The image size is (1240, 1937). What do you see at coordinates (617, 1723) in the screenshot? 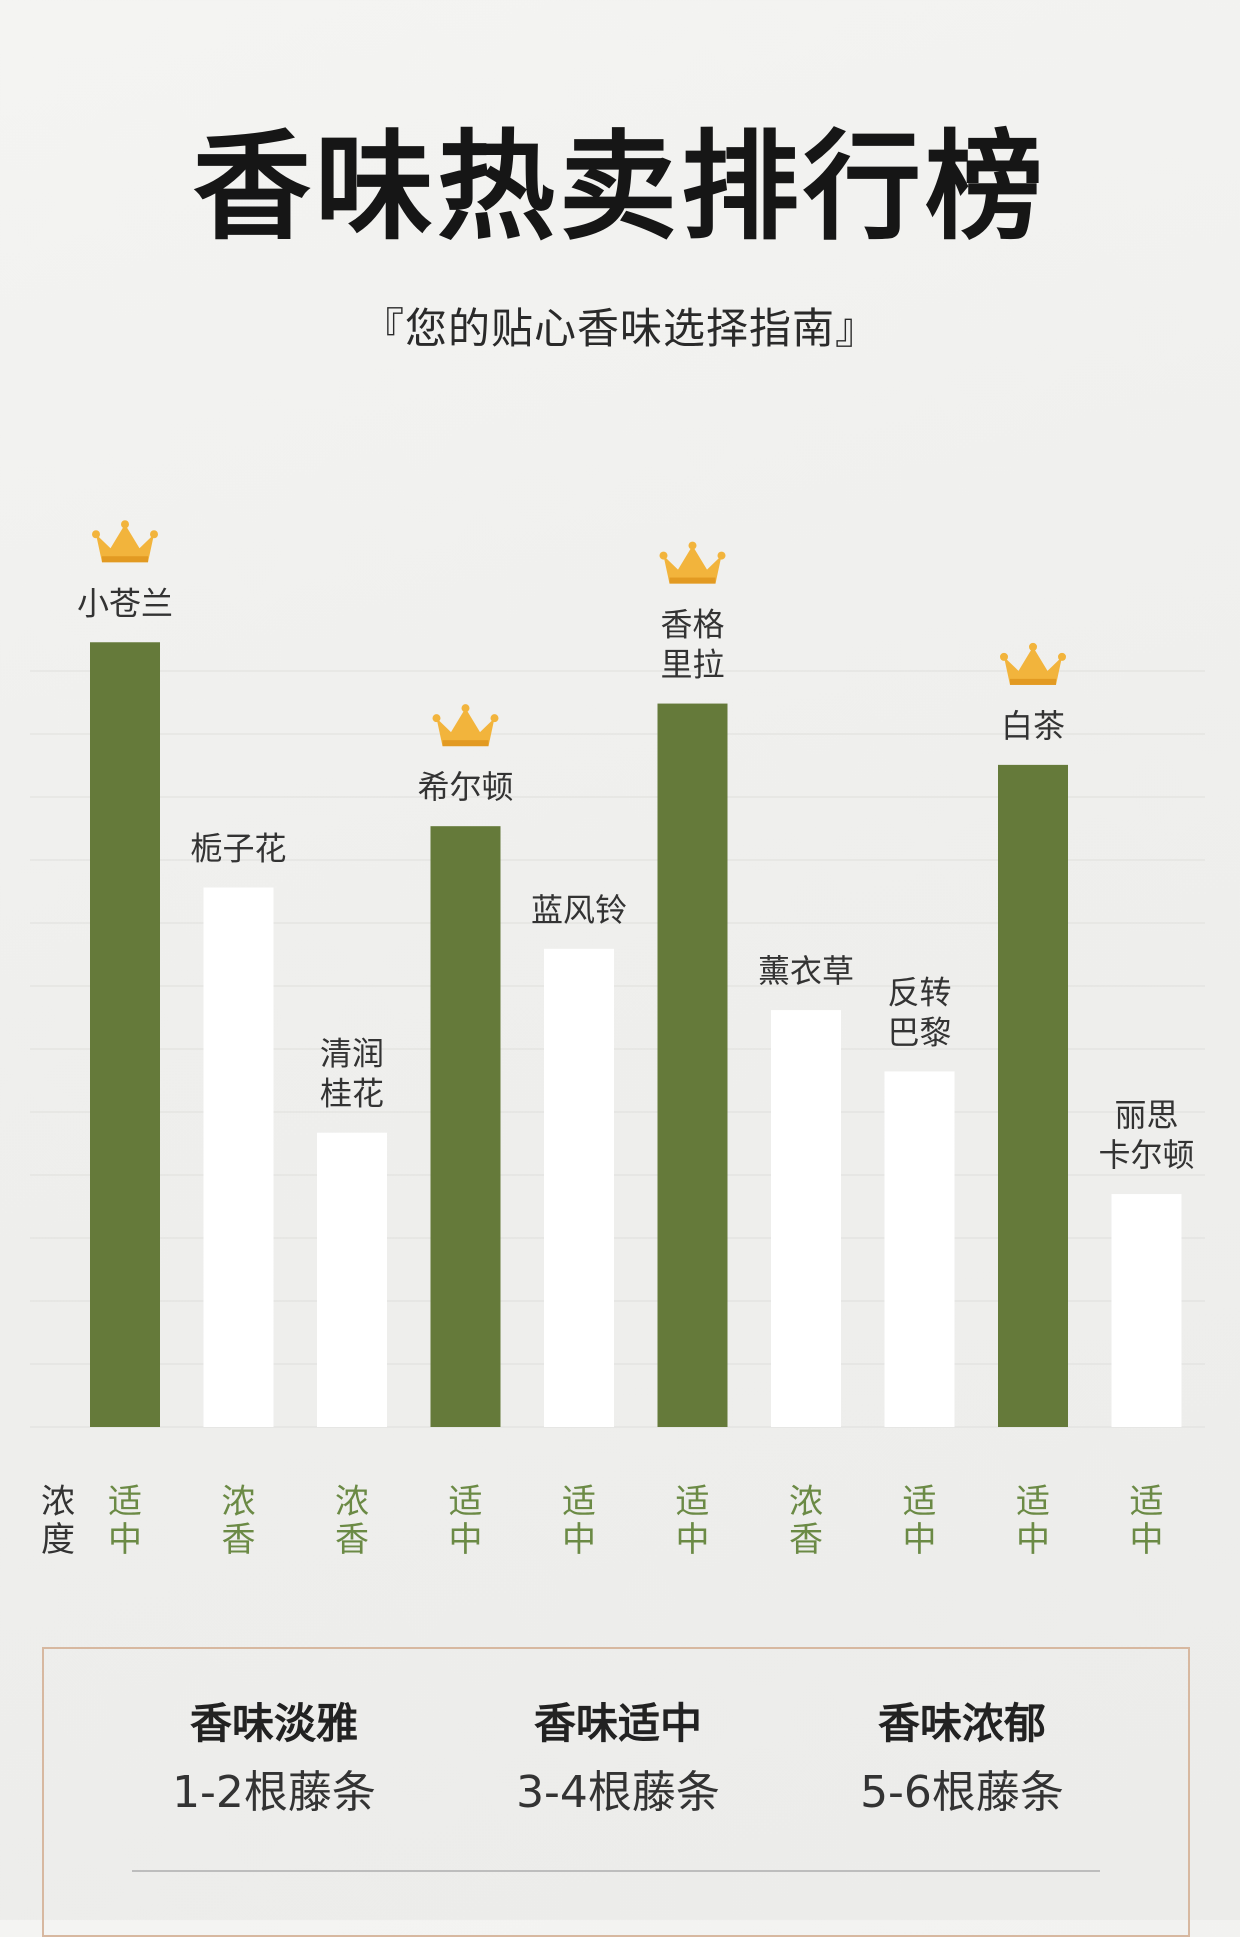
I see `guide-medium-title: 香味适中` at bounding box center [617, 1723].